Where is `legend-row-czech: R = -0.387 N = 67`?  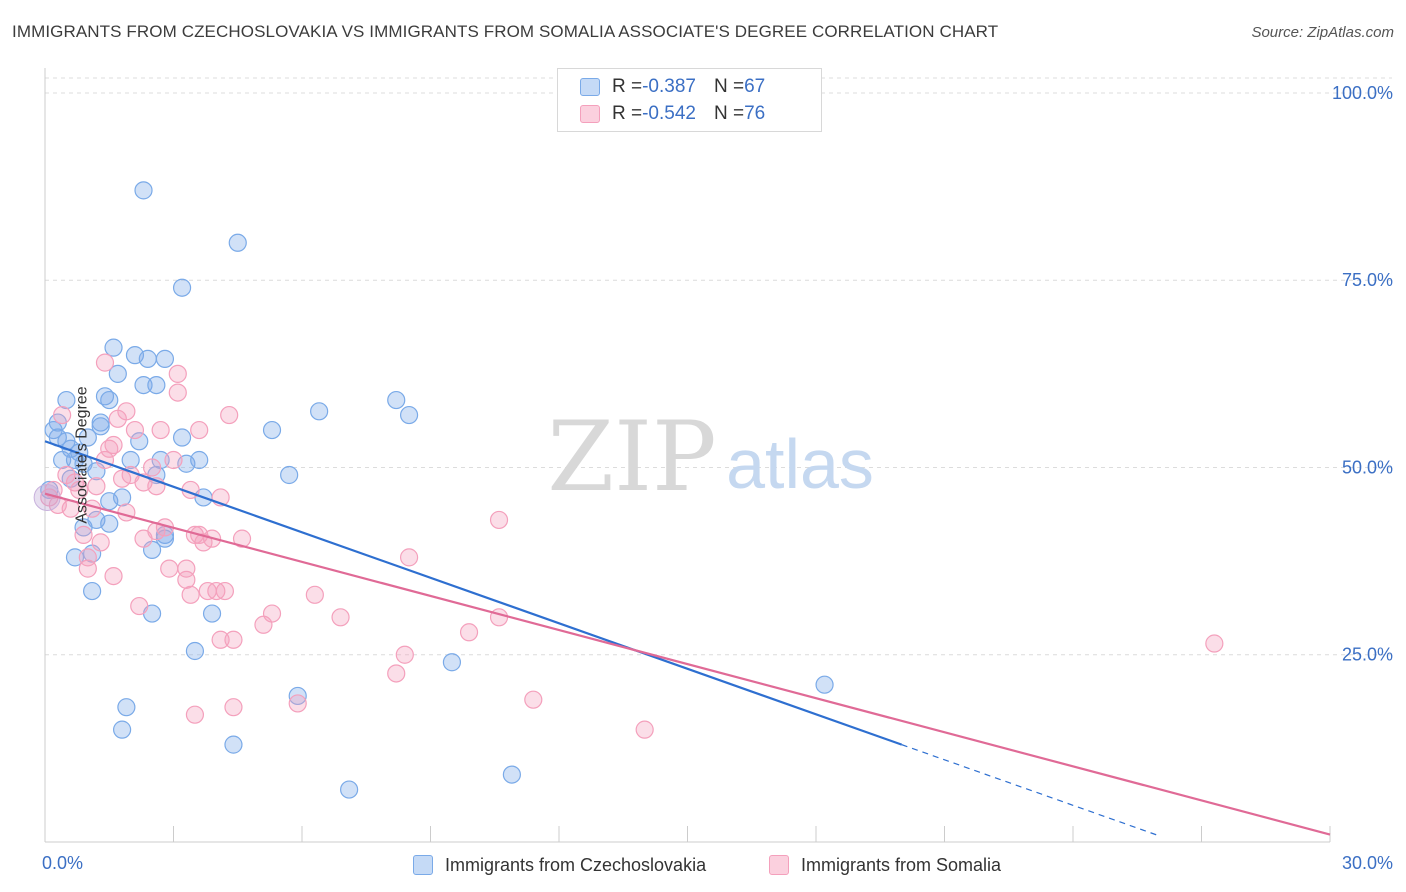
legend-row-czech: R = -0.387 N = 67 is located at coordinates (672, 87).